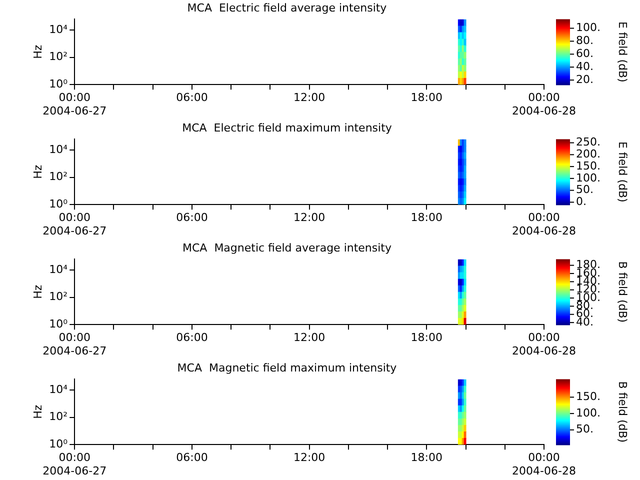 The image size is (640, 480). I want to click on color-bar-label: 60., so click(585, 53).